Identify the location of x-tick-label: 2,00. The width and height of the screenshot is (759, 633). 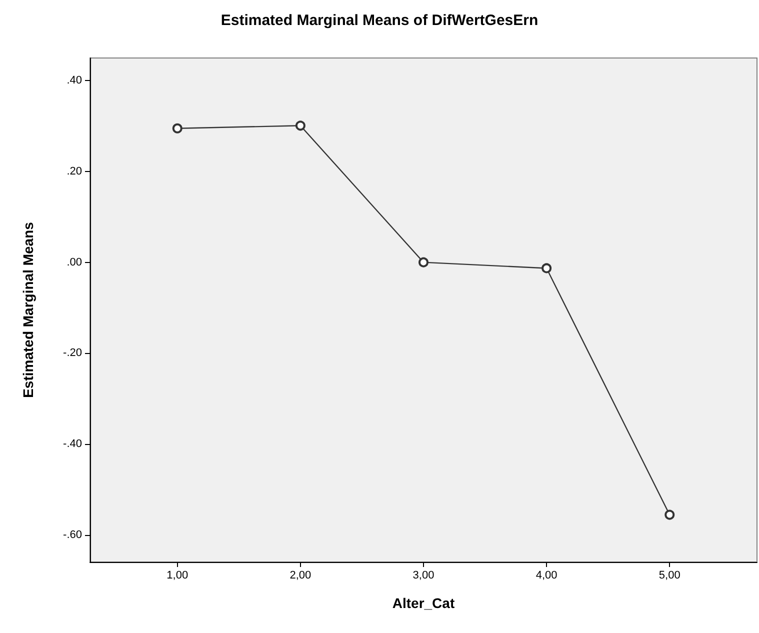
(301, 576).